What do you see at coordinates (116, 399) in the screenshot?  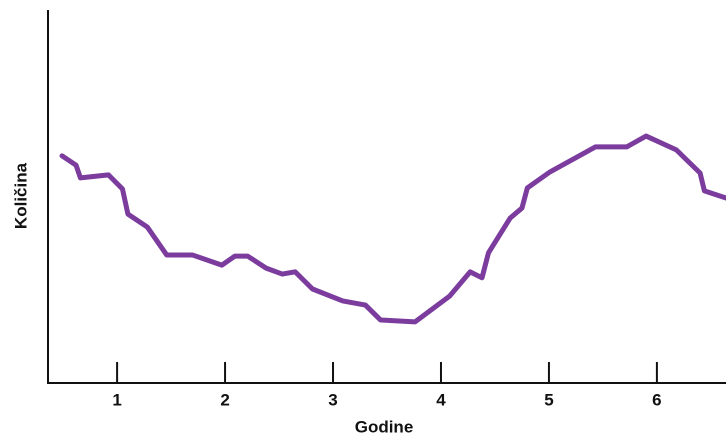 I see `x-tick-label: 1` at bounding box center [116, 399].